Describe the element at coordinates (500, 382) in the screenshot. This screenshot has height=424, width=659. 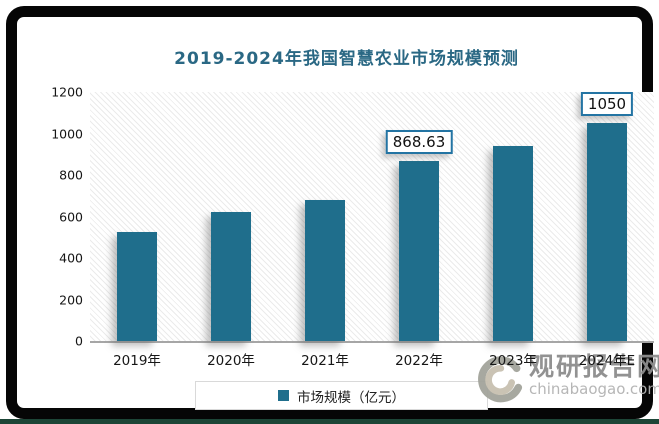
I see `watermark-swirl-logo-icon` at that location.